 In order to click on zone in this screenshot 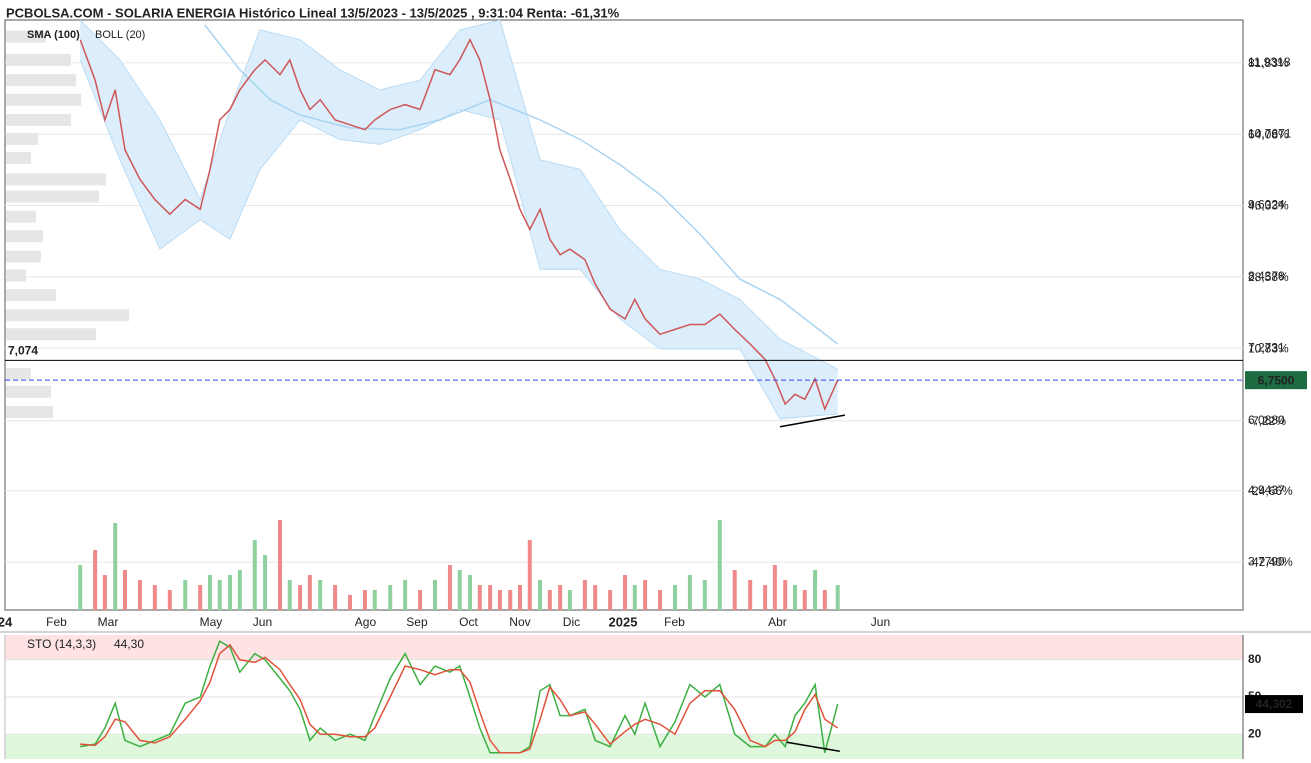, I will do `click(624, 746)`.